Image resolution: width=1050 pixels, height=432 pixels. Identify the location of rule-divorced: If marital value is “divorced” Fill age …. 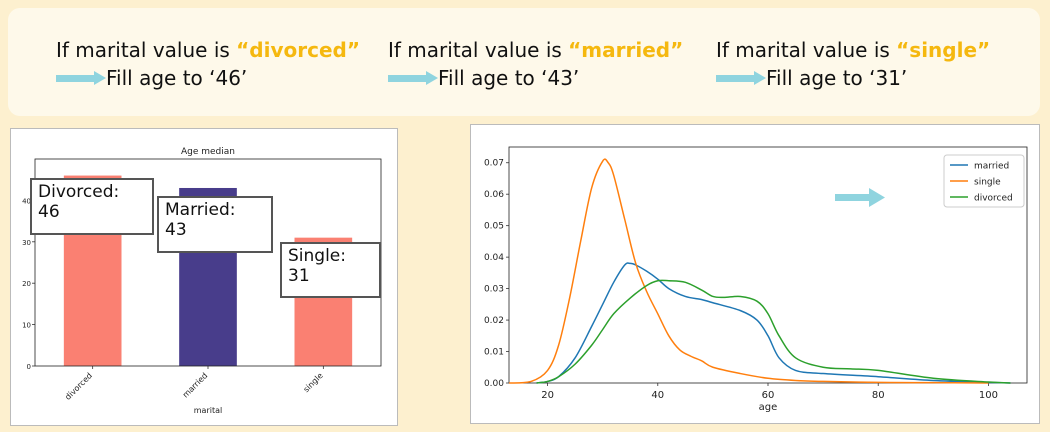
(208, 64).